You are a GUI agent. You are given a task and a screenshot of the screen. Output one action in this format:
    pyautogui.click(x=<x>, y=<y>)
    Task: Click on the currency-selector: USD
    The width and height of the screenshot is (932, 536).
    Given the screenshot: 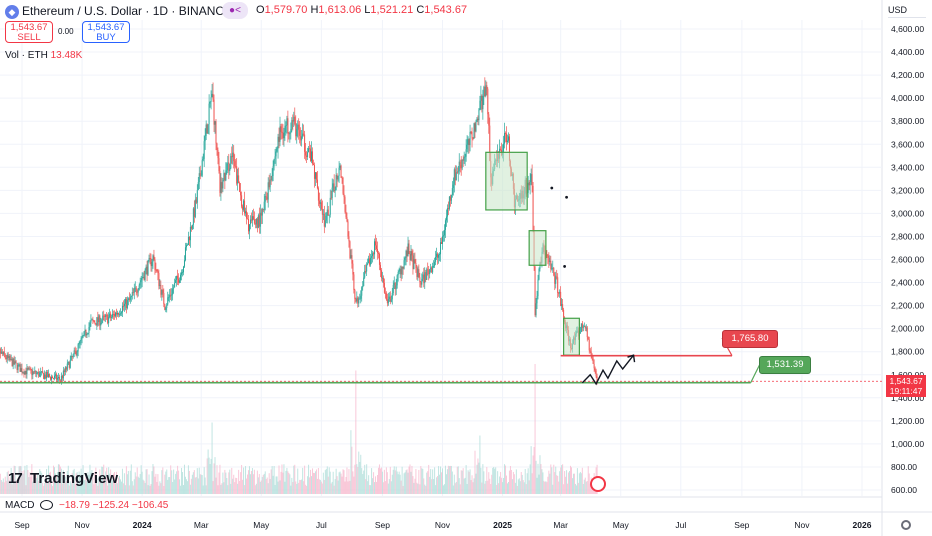 What is the action you would take?
    pyautogui.click(x=907, y=10)
    